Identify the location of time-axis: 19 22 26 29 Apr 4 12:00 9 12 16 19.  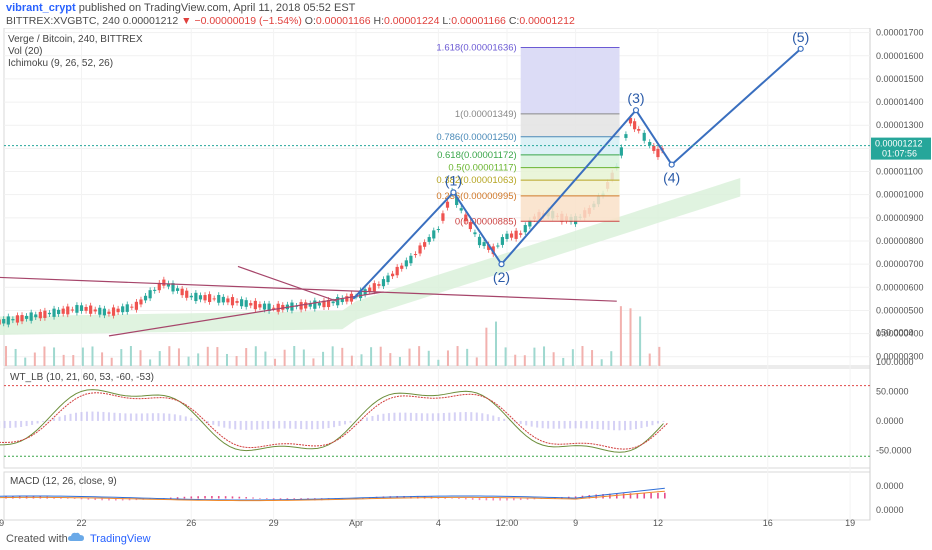
(427, 523).